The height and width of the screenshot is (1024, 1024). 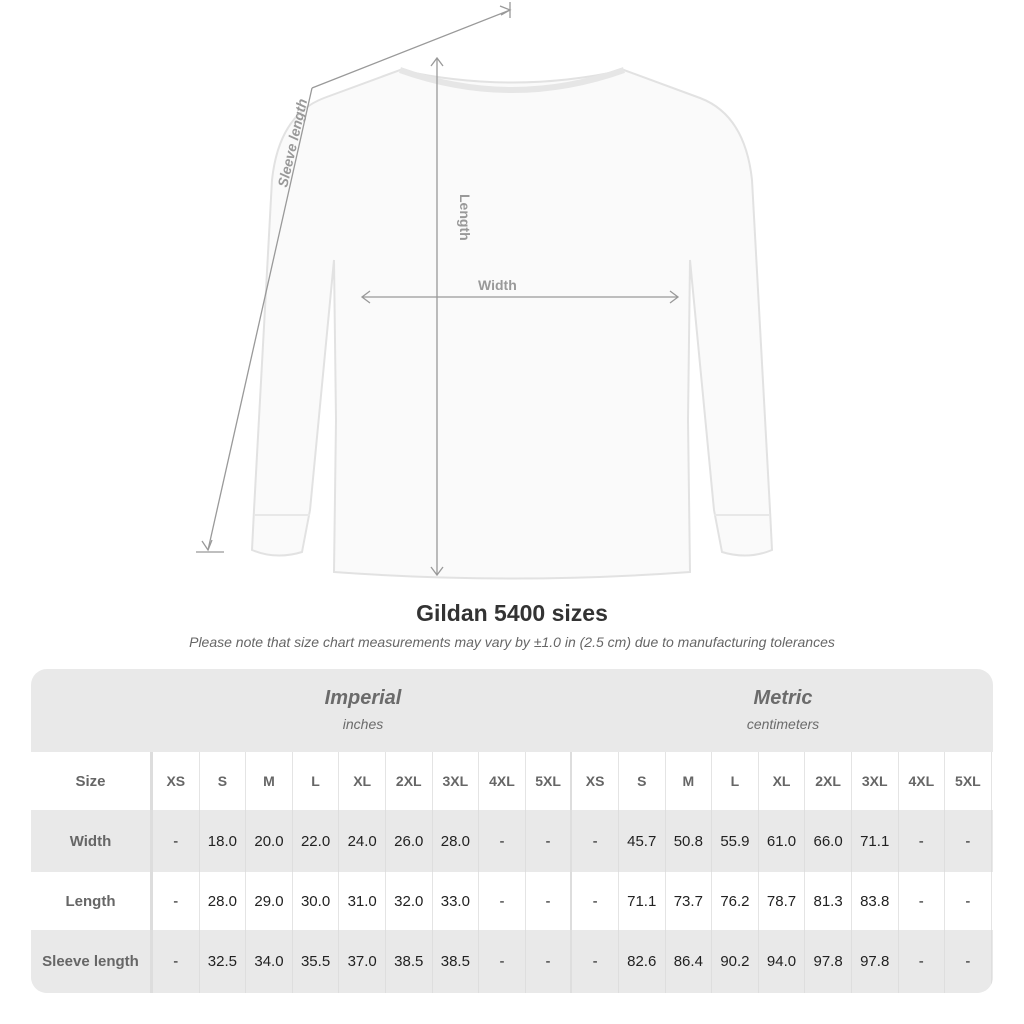 What do you see at coordinates (689, 841) in the screenshot?
I see `metric-cell: 50.8` at bounding box center [689, 841].